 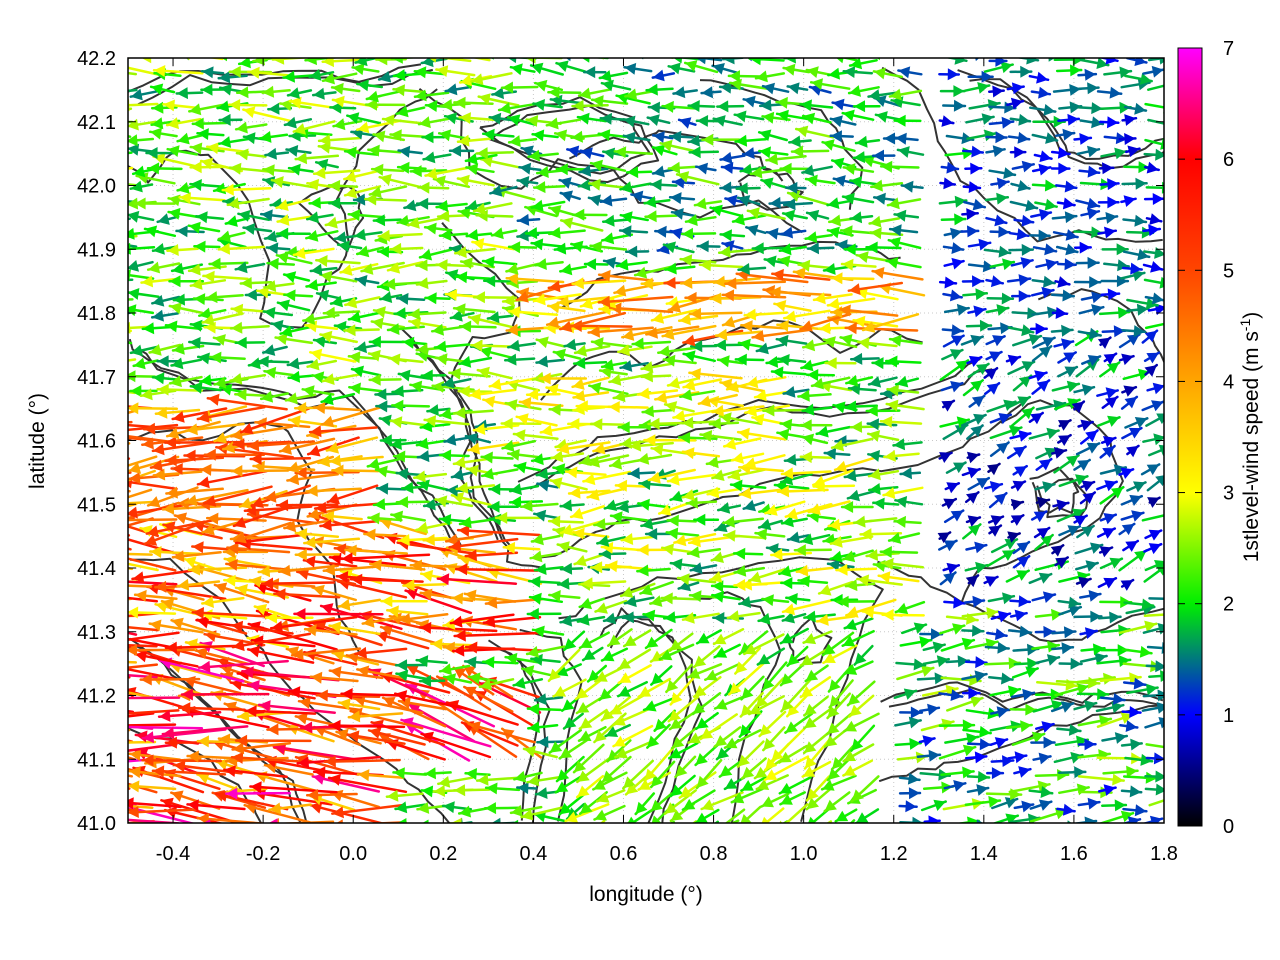 What do you see at coordinates (804, 854) in the screenshot?
I see `x-tick-label: 1.0` at bounding box center [804, 854].